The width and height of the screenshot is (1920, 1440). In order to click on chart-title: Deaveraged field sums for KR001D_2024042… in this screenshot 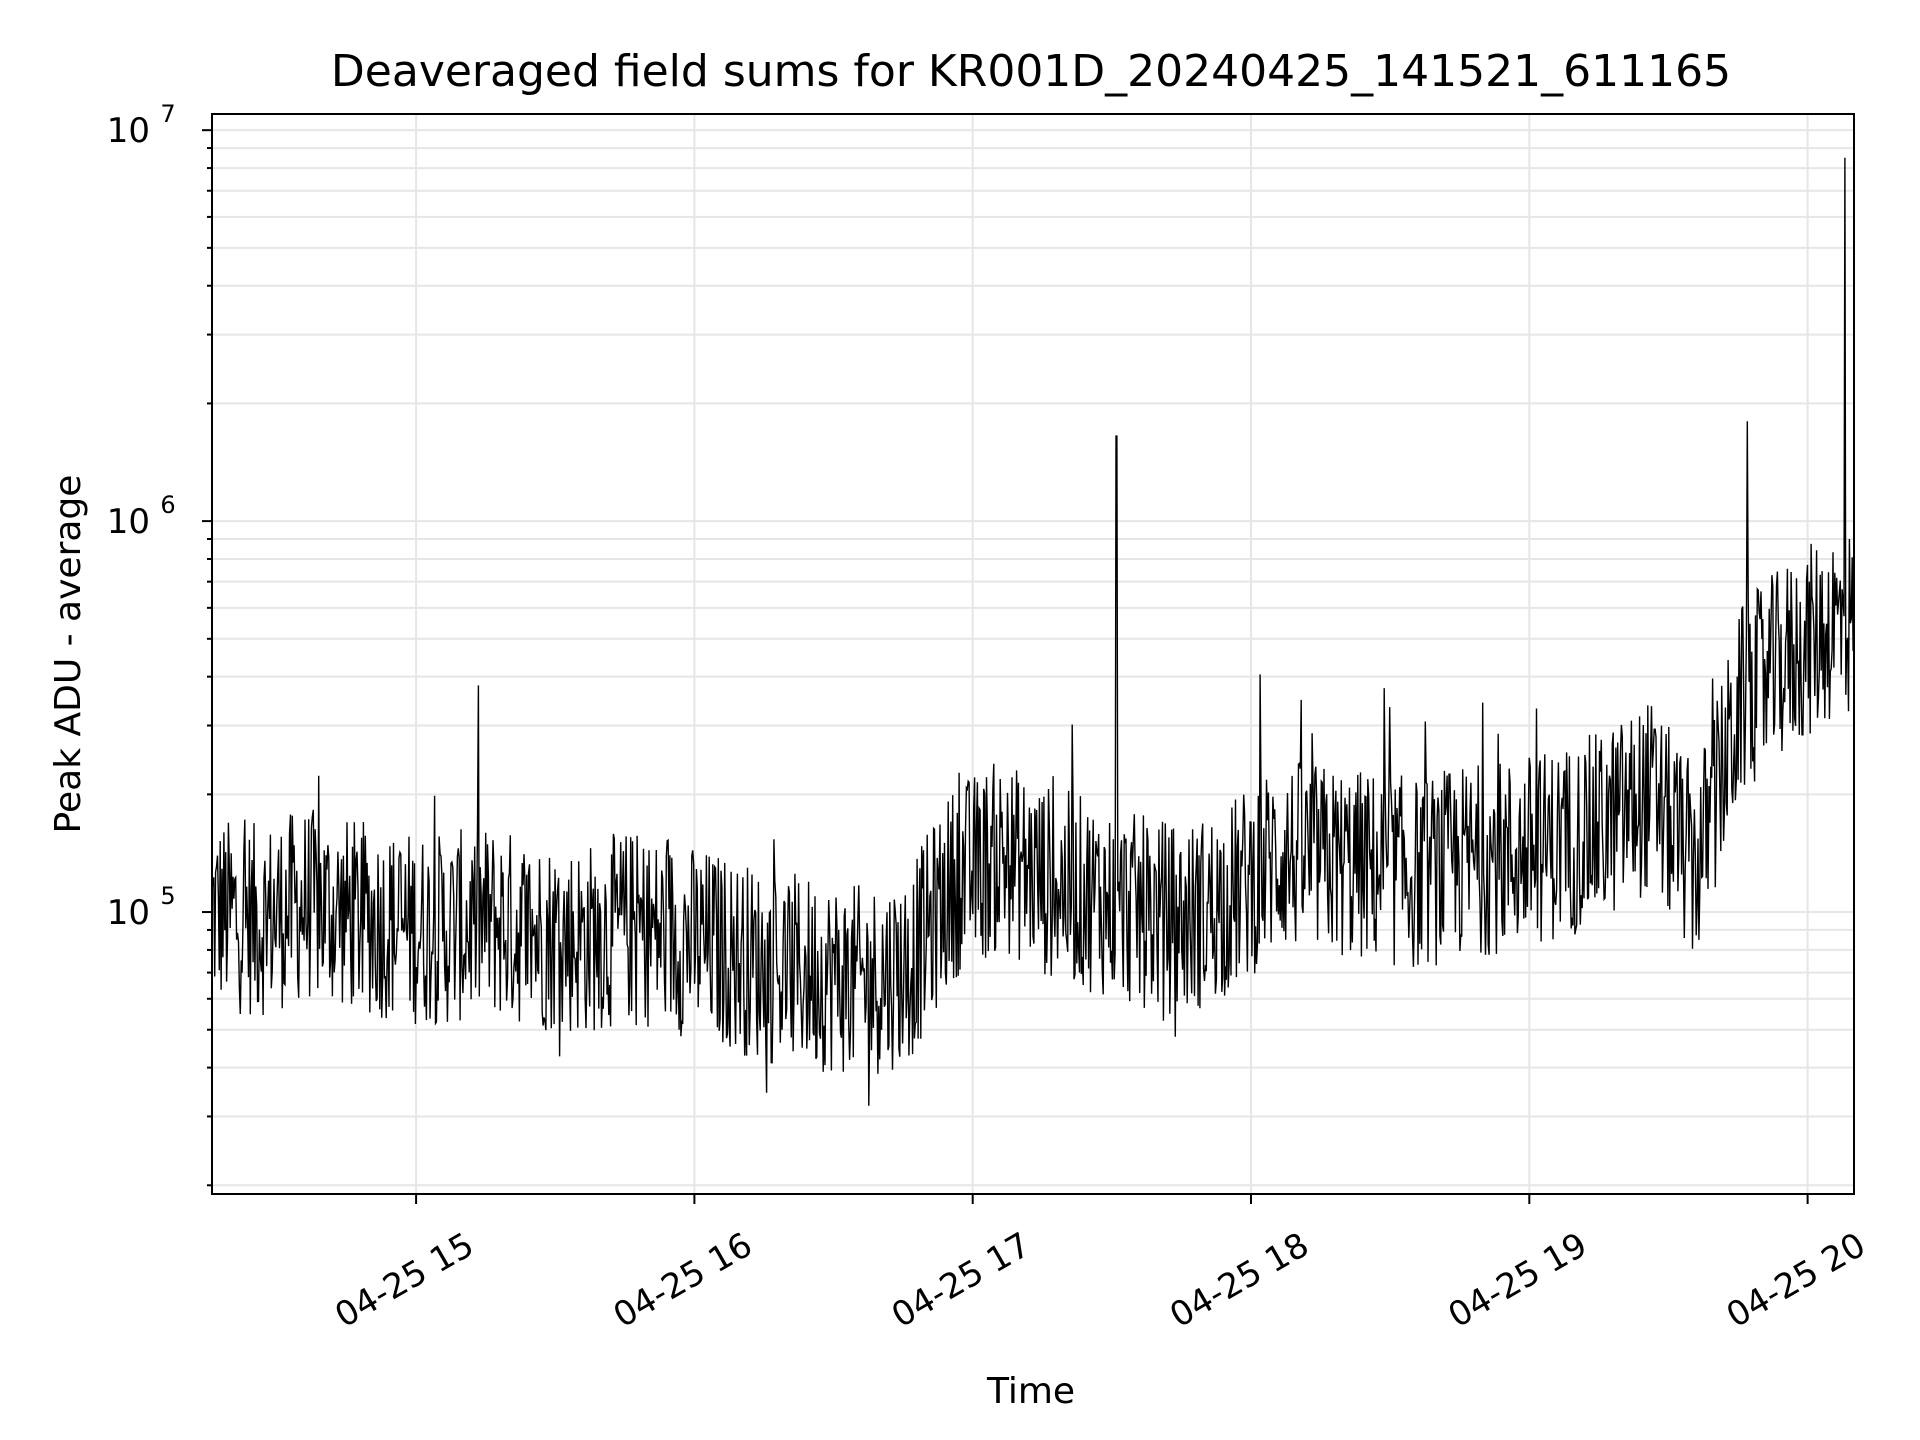, I will do `click(1031, 71)`.